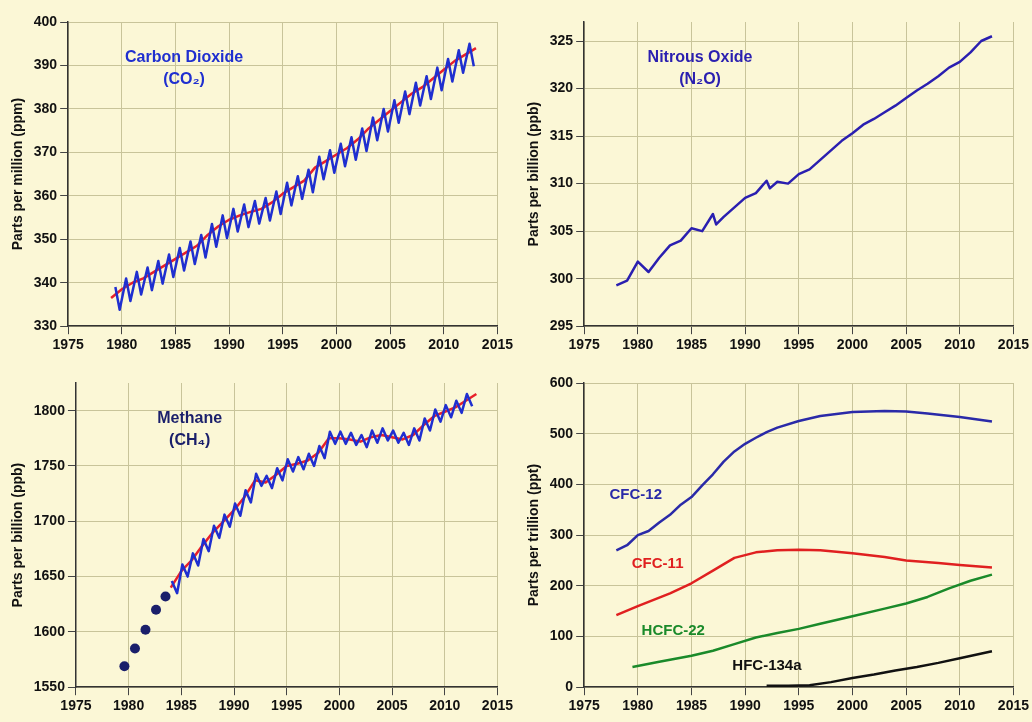  Describe the element at coordinates (49, 464) in the screenshot. I see `y-tick-label: 1750` at that location.